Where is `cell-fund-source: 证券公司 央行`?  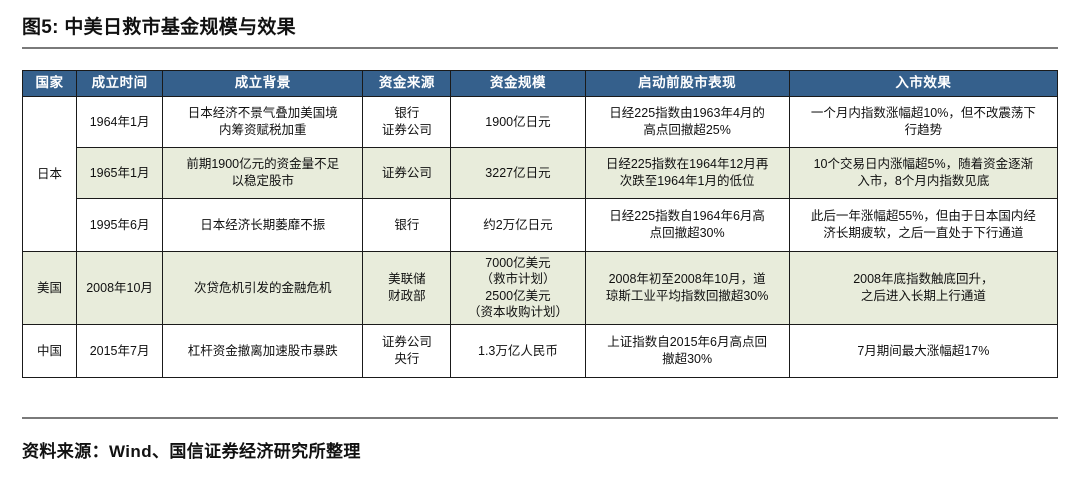 cell-fund-source: 证券公司 央行 is located at coordinates (407, 350).